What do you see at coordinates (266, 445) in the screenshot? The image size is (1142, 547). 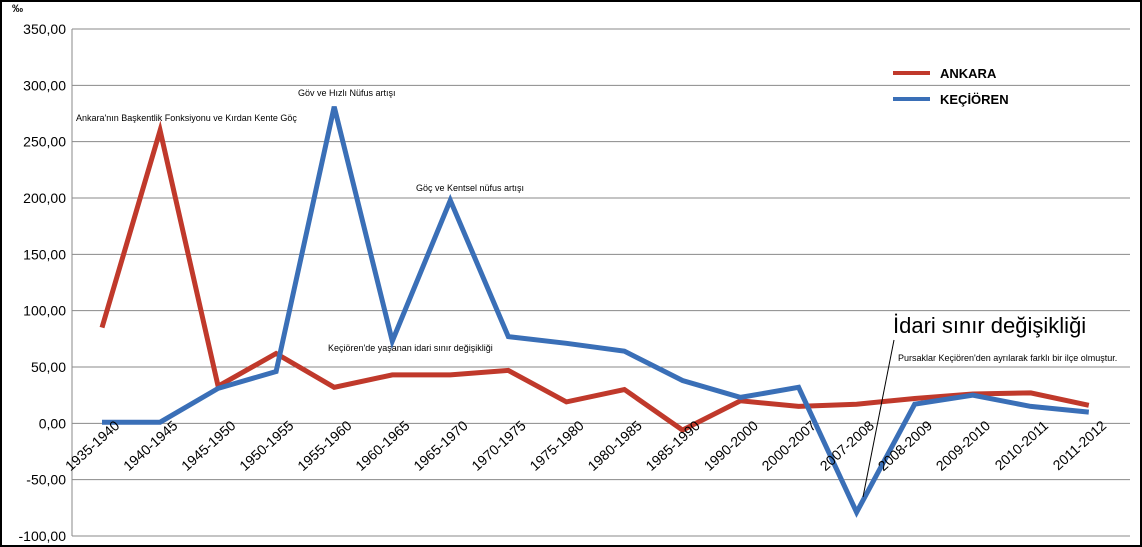 I see `x-tick-label: 1950-1955` at bounding box center [266, 445].